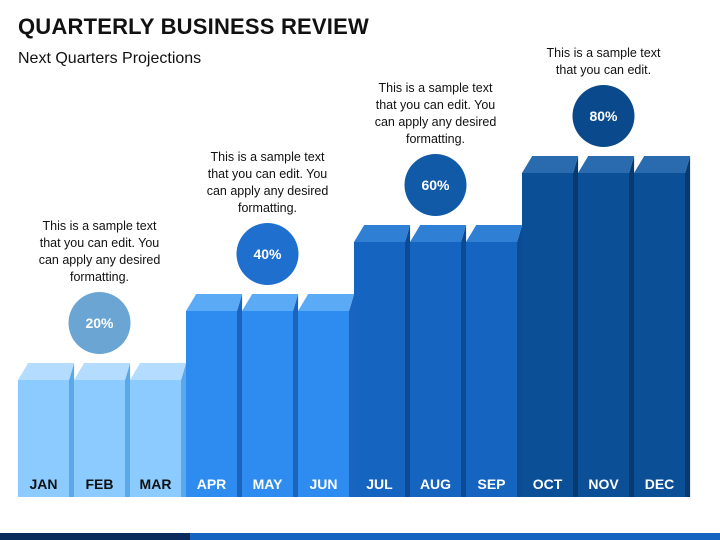 The width and height of the screenshot is (720, 540). What do you see at coordinates (408, 361) in the screenshot?
I see `bar-side-jul` at bounding box center [408, 361].